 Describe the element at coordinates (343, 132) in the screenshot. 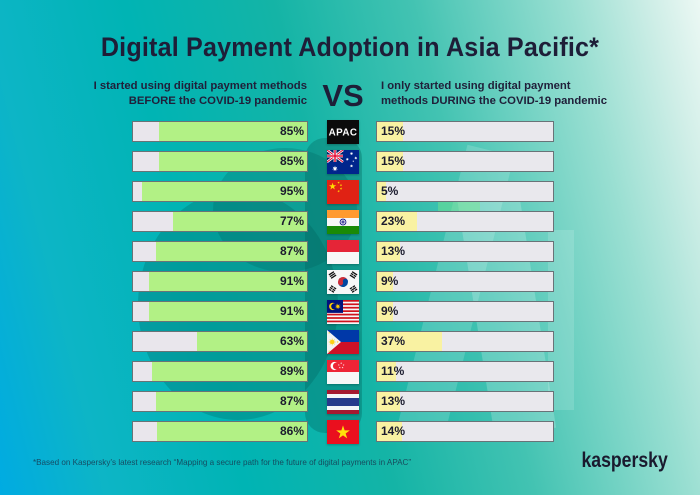

I see `svg-text: APAC` at that location.